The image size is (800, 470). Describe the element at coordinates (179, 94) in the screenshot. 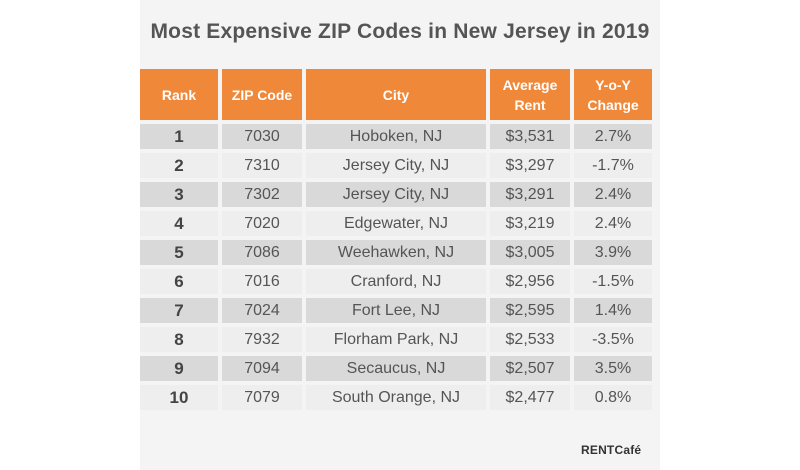

I see `header-rank: Rank` at that location.